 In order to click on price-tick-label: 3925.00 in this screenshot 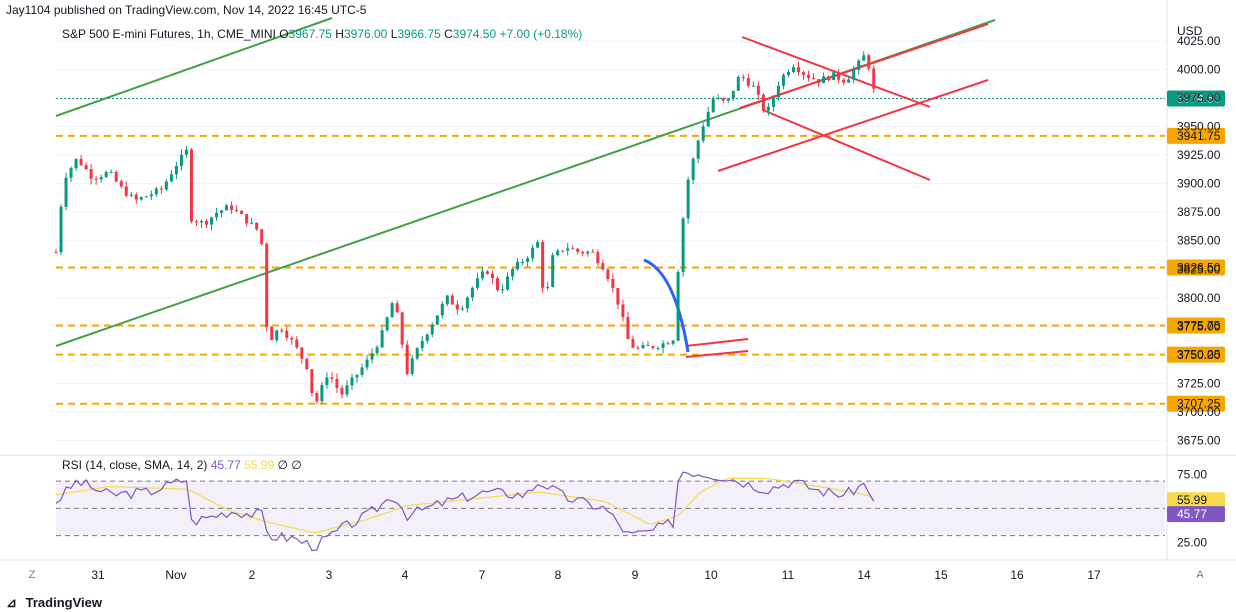, I will do `click(1199, 155)`.